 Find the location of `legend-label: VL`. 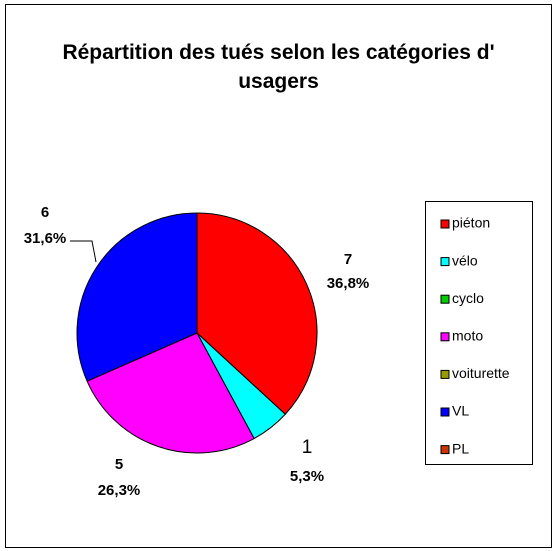

legend-label: VL is located at coordinates (460, 411).